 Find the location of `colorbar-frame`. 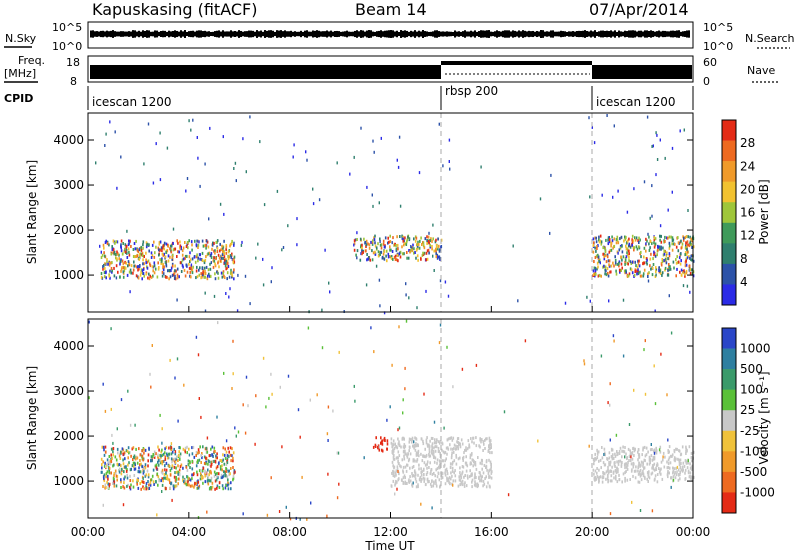

colorbar-frame is located at coordinates (729, 212).